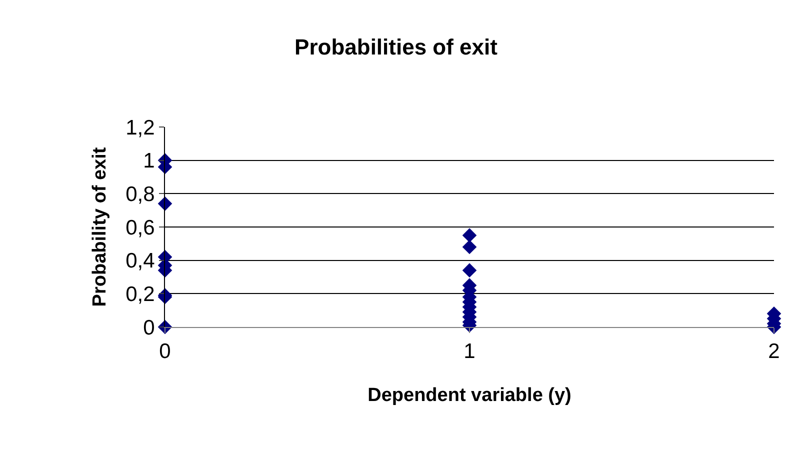 Image resolution: width=792 pixels, height=466 pixels. What do you see at coordinates (99, 226) in the screenshot?
I see `y-axis-title: Probability of exit` at bounding box center [99, 226].